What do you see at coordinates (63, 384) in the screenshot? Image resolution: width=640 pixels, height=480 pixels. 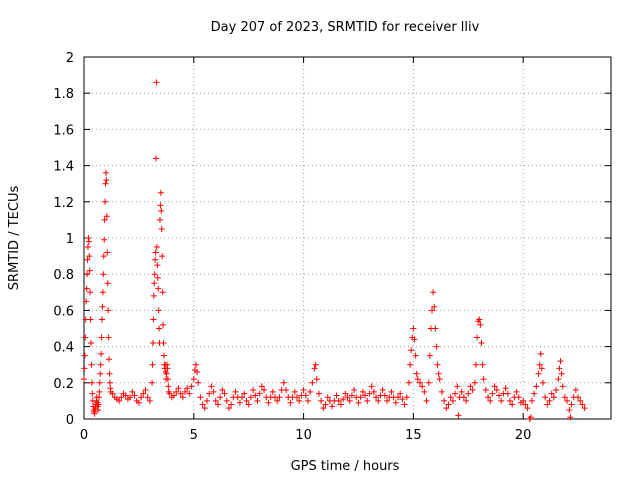 I see `y-tick-label: 0.2` at bounding box center [63, 384].